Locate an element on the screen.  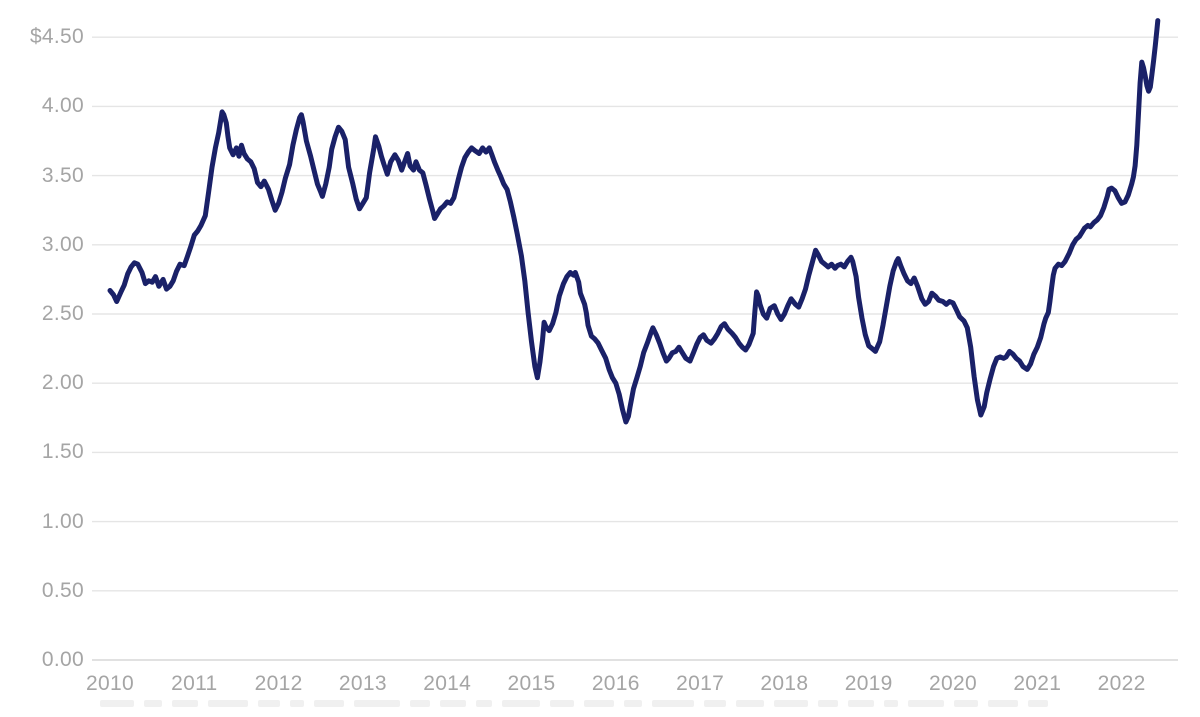
y-axis-tick-label: 1.00 is located at coordinates (62, 521).